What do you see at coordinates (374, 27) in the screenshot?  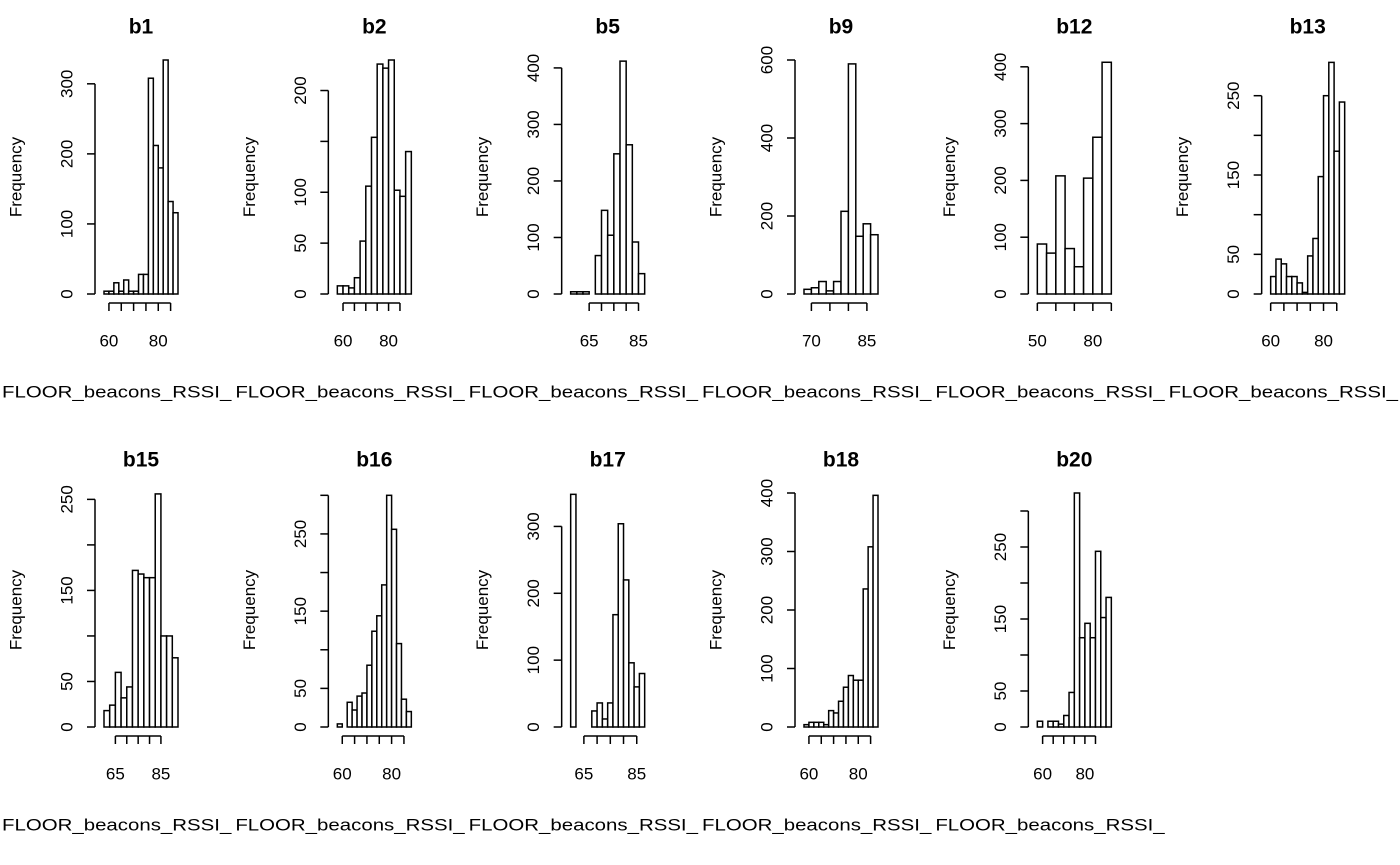 I see `chart-title: b2` at bounding box center [374, 27].